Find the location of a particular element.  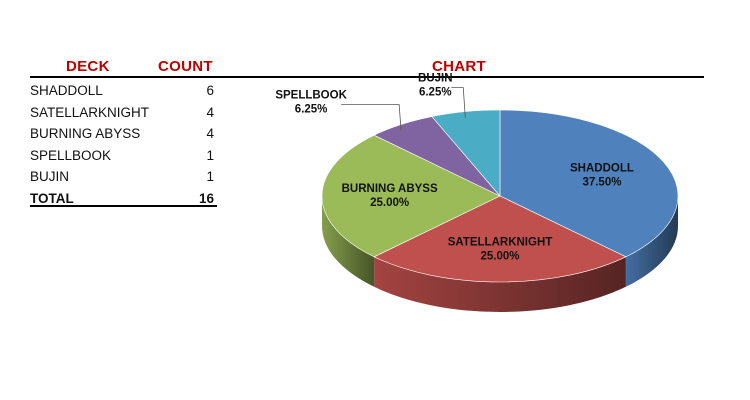

header-underline is located at coordinates (367, 77).